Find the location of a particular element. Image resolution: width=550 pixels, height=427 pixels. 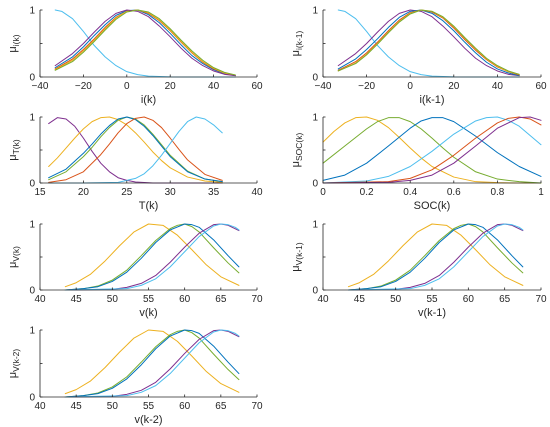

x-axis-label: v(k) is located at coordinates (148, 313).